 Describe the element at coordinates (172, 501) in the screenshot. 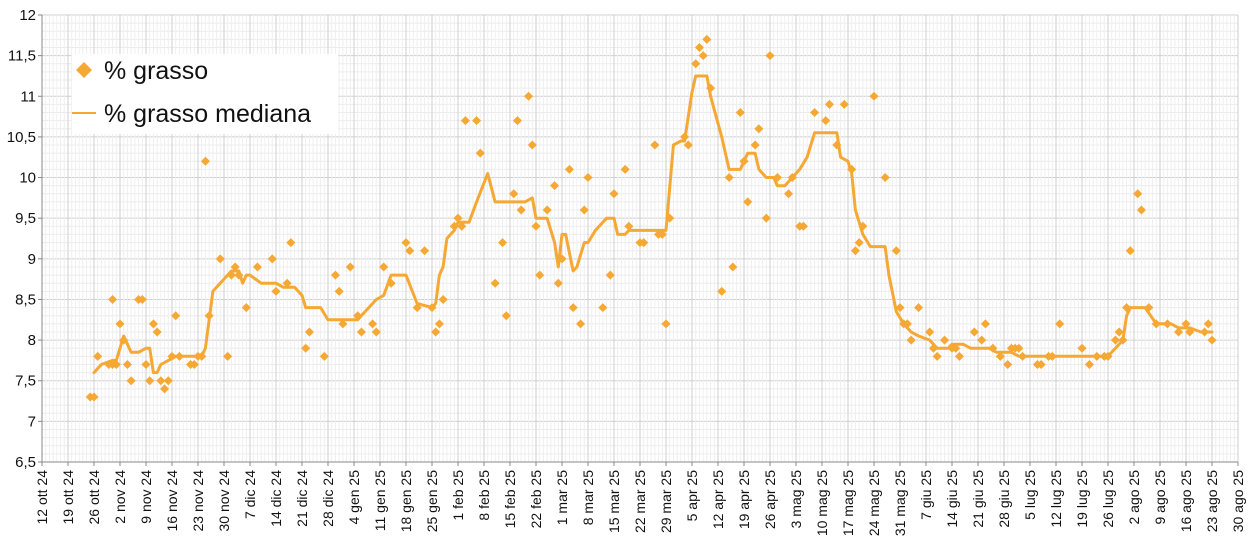

I see `x-tick-label: 16 nov 24` at that location.